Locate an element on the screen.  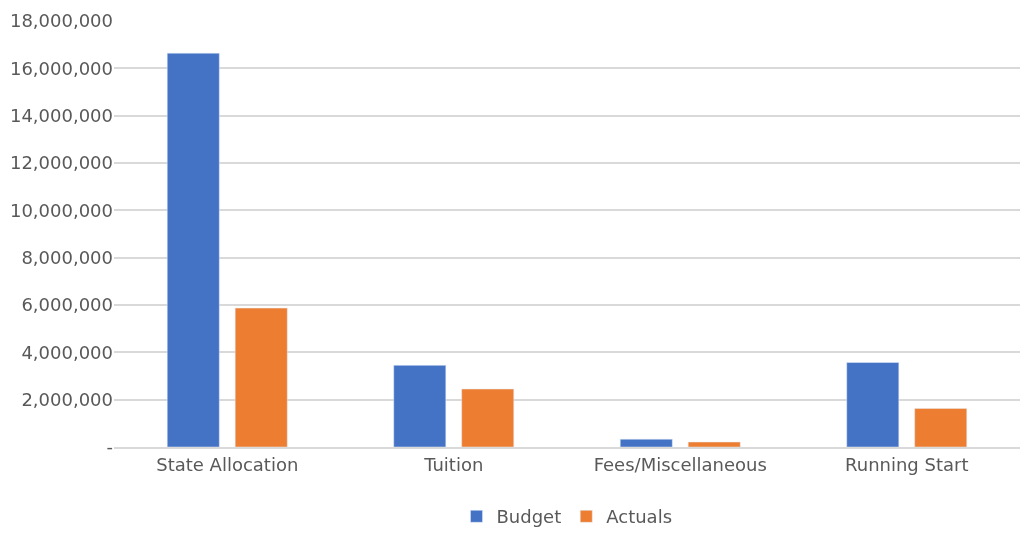
y-tick-label: 8,000,000 is located at coordinates (67, 257).